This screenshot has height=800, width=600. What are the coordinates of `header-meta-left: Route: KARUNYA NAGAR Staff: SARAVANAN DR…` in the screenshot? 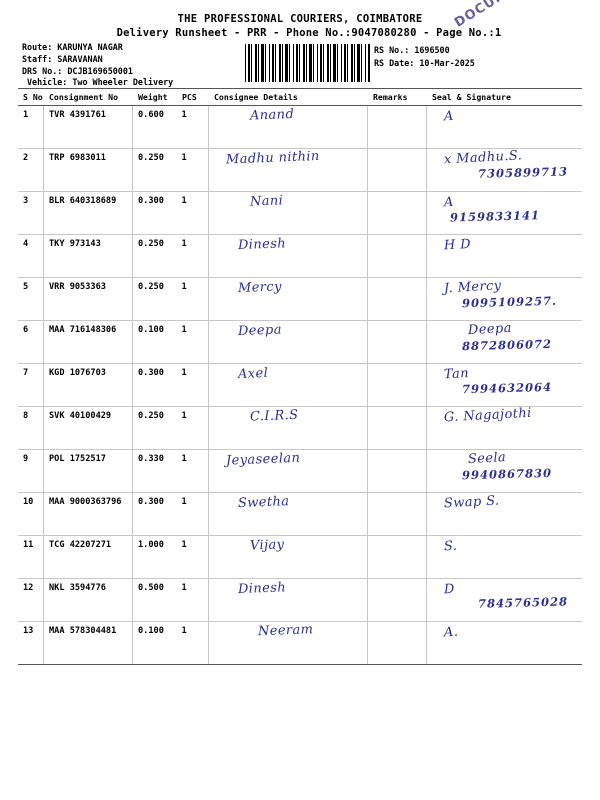 It's located at (97, 65).